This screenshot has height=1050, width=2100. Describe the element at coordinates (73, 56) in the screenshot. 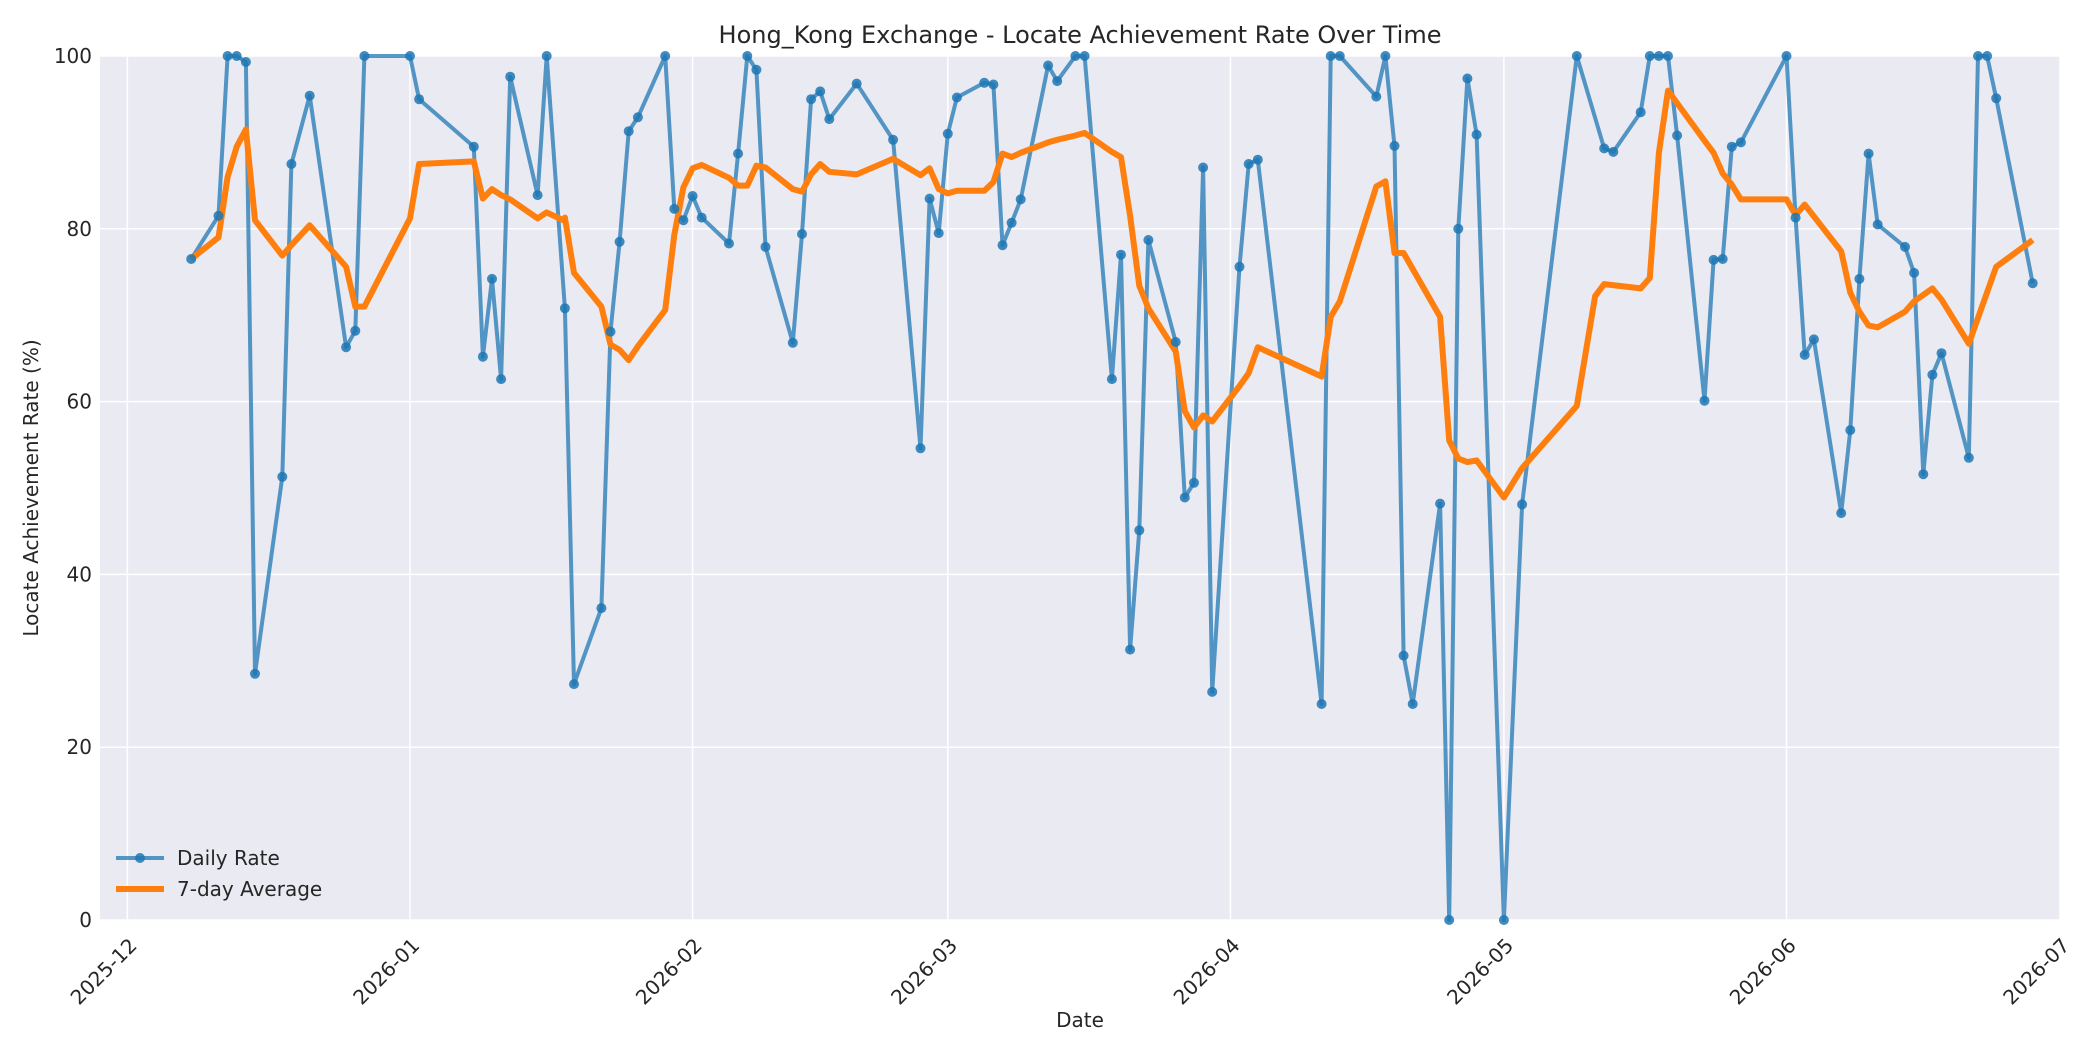

I see `y-tick-label: 100` at that location.